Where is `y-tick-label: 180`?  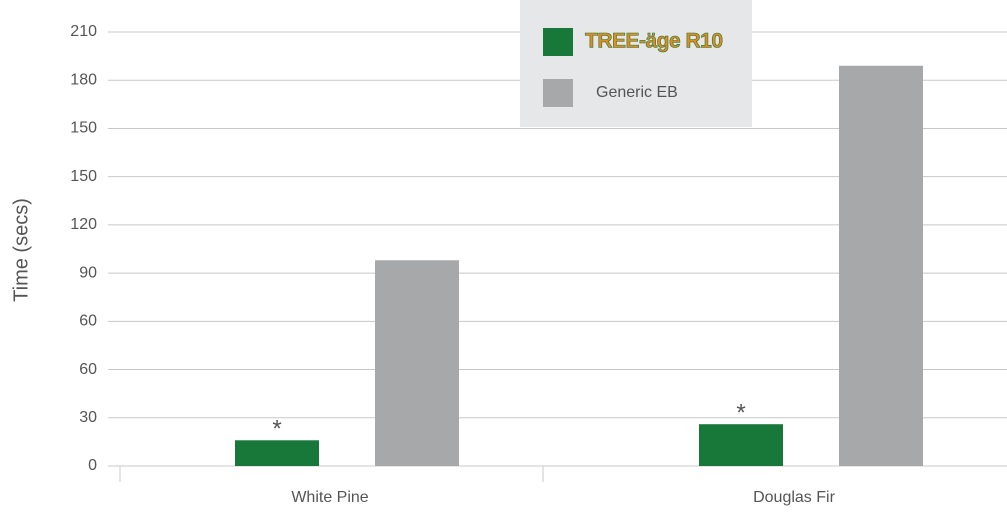 y-tick-label: 180 is located at coordinates (83, 79).